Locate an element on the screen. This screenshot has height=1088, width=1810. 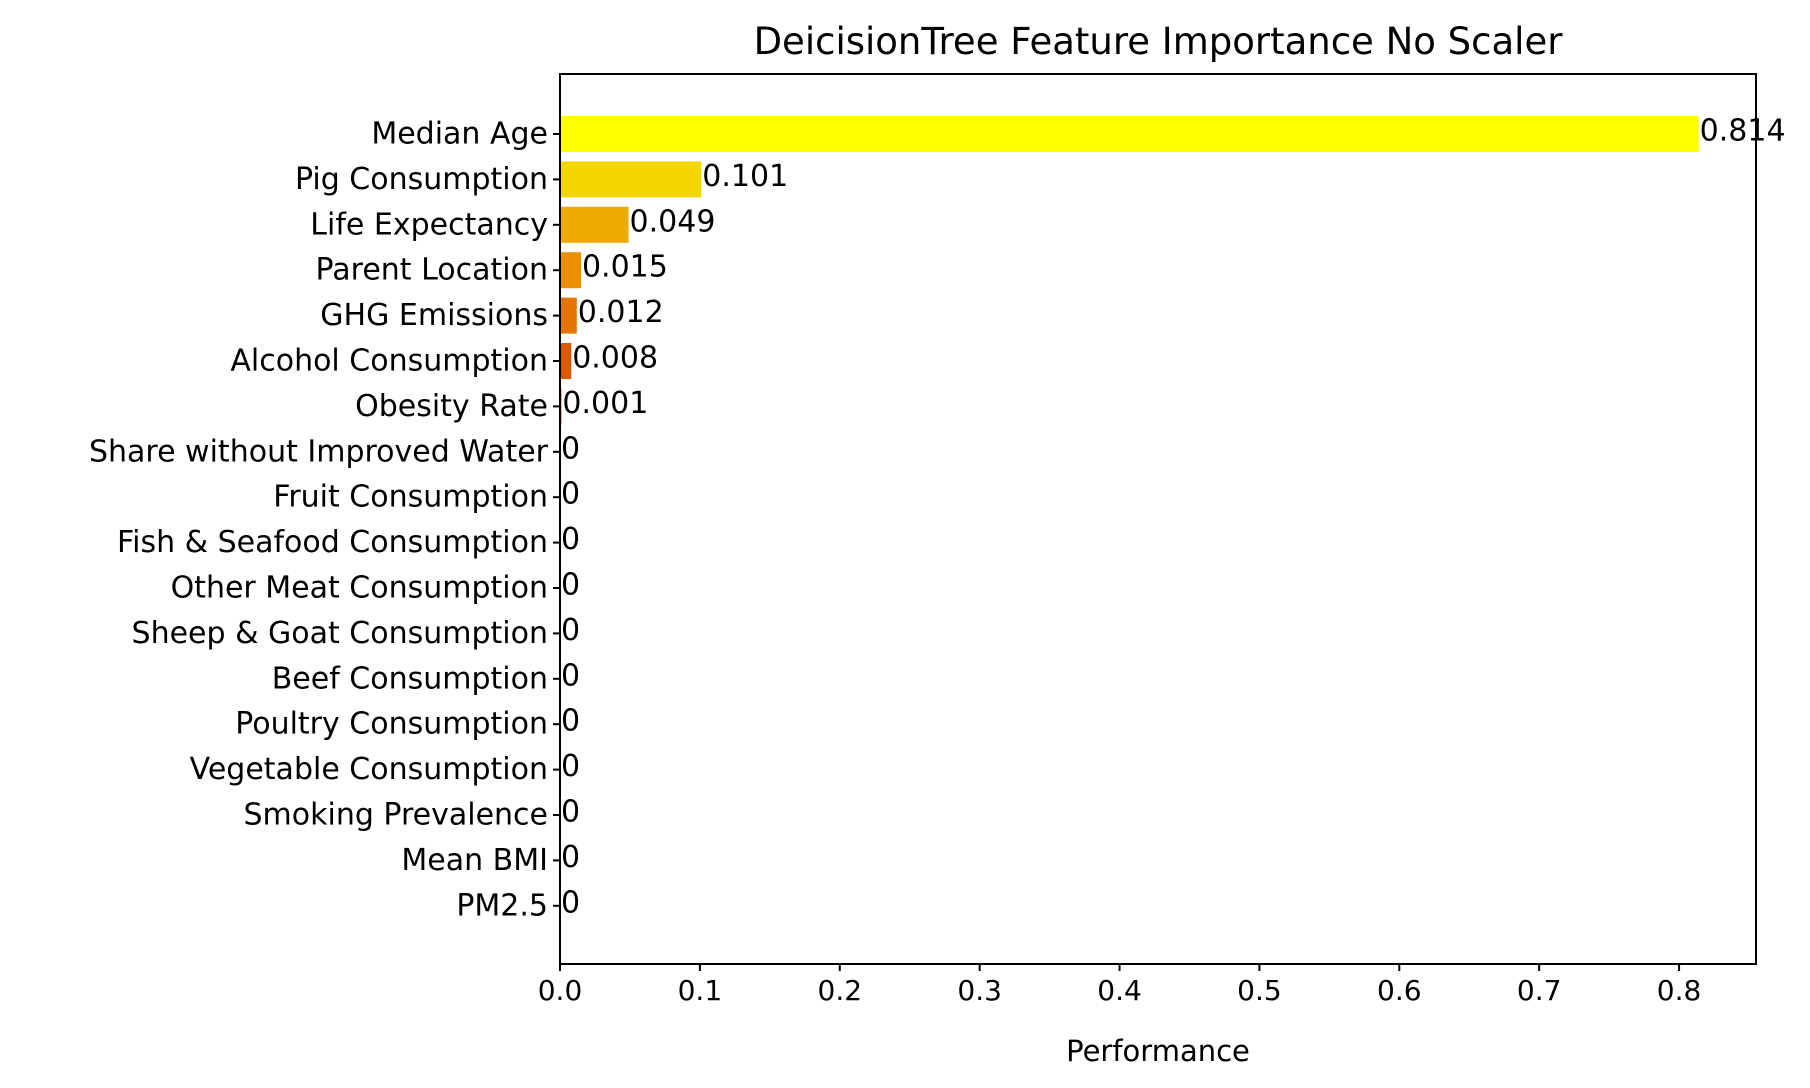
value-label-12: 0 is located at coordinates (570, 675).